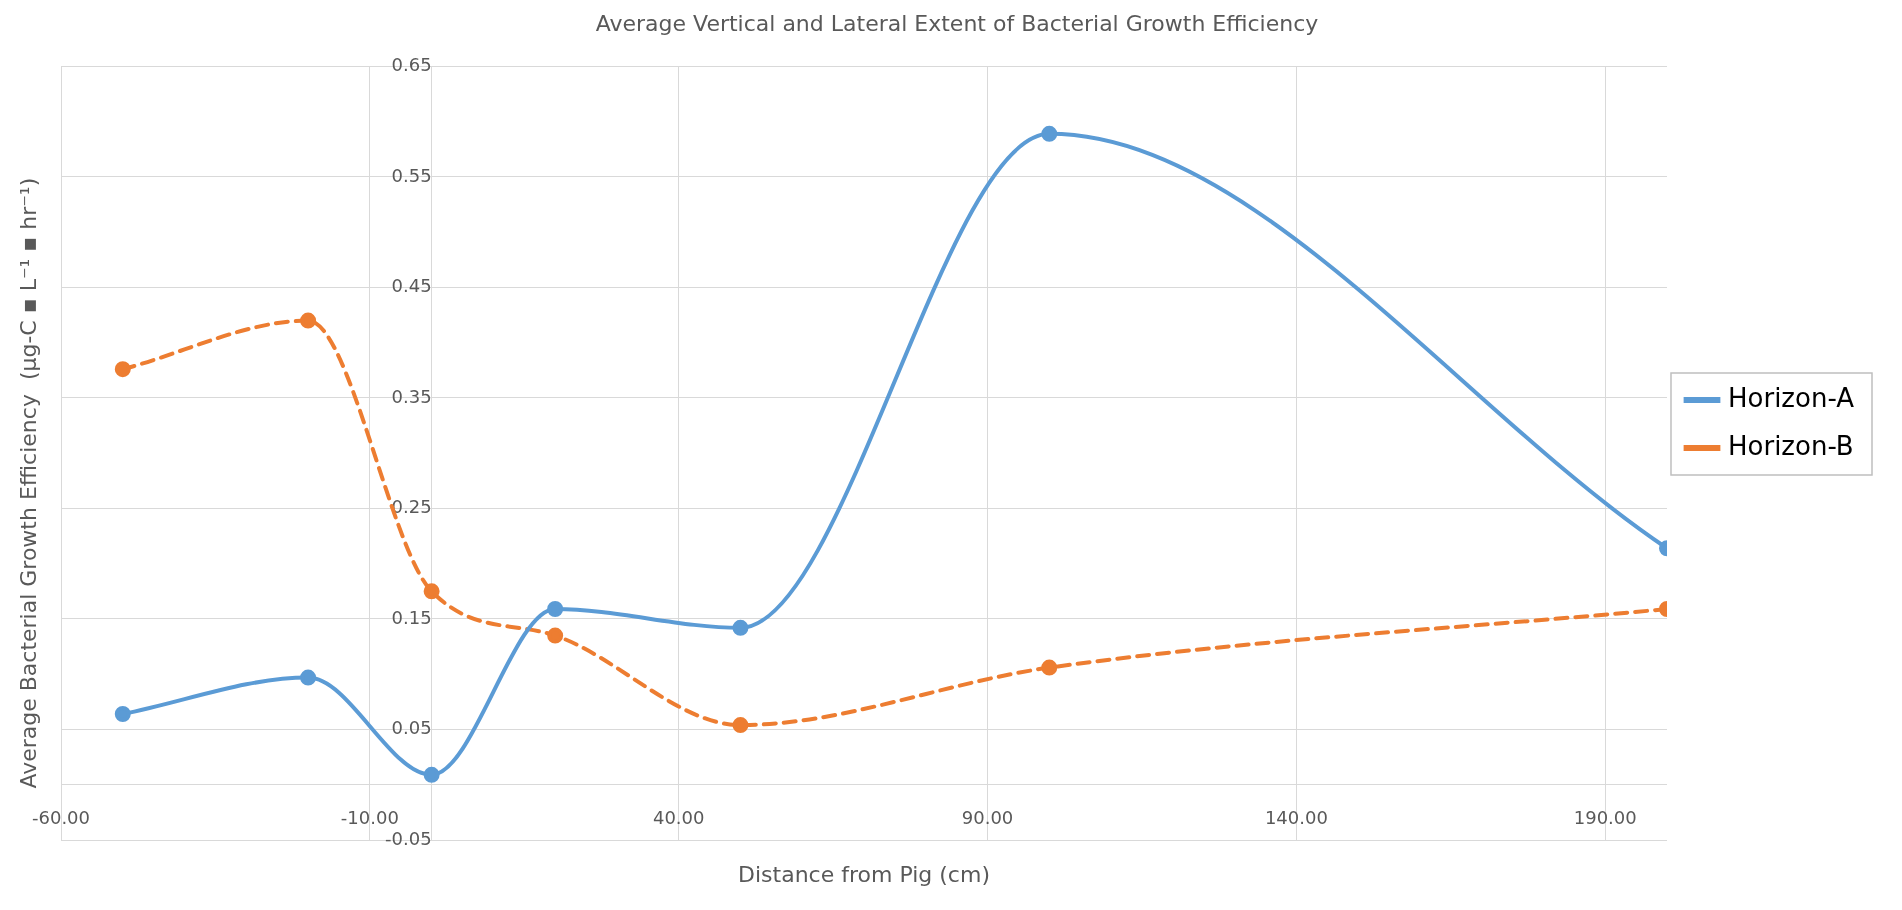 The image size is (1902, 910). I want to click on y-tick-label: -0.05, so click(408, 838).